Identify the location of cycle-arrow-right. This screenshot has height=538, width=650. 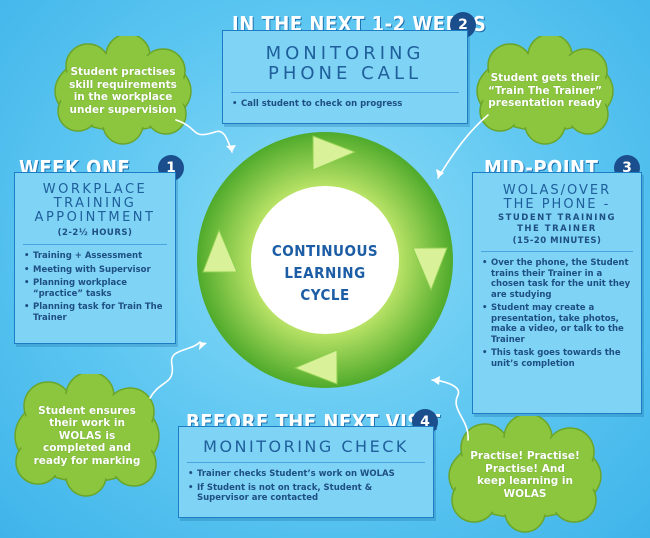
(430, 269).